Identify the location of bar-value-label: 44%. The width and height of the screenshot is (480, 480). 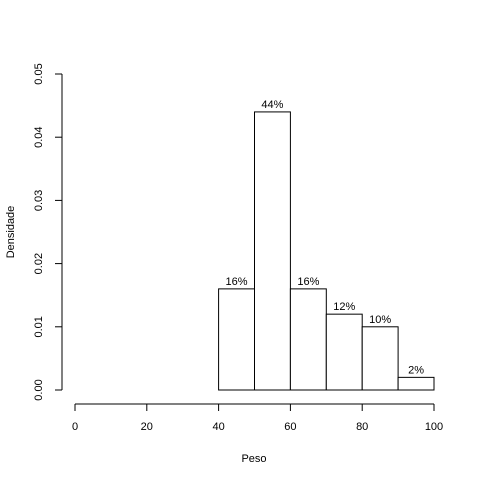
(272, 105).